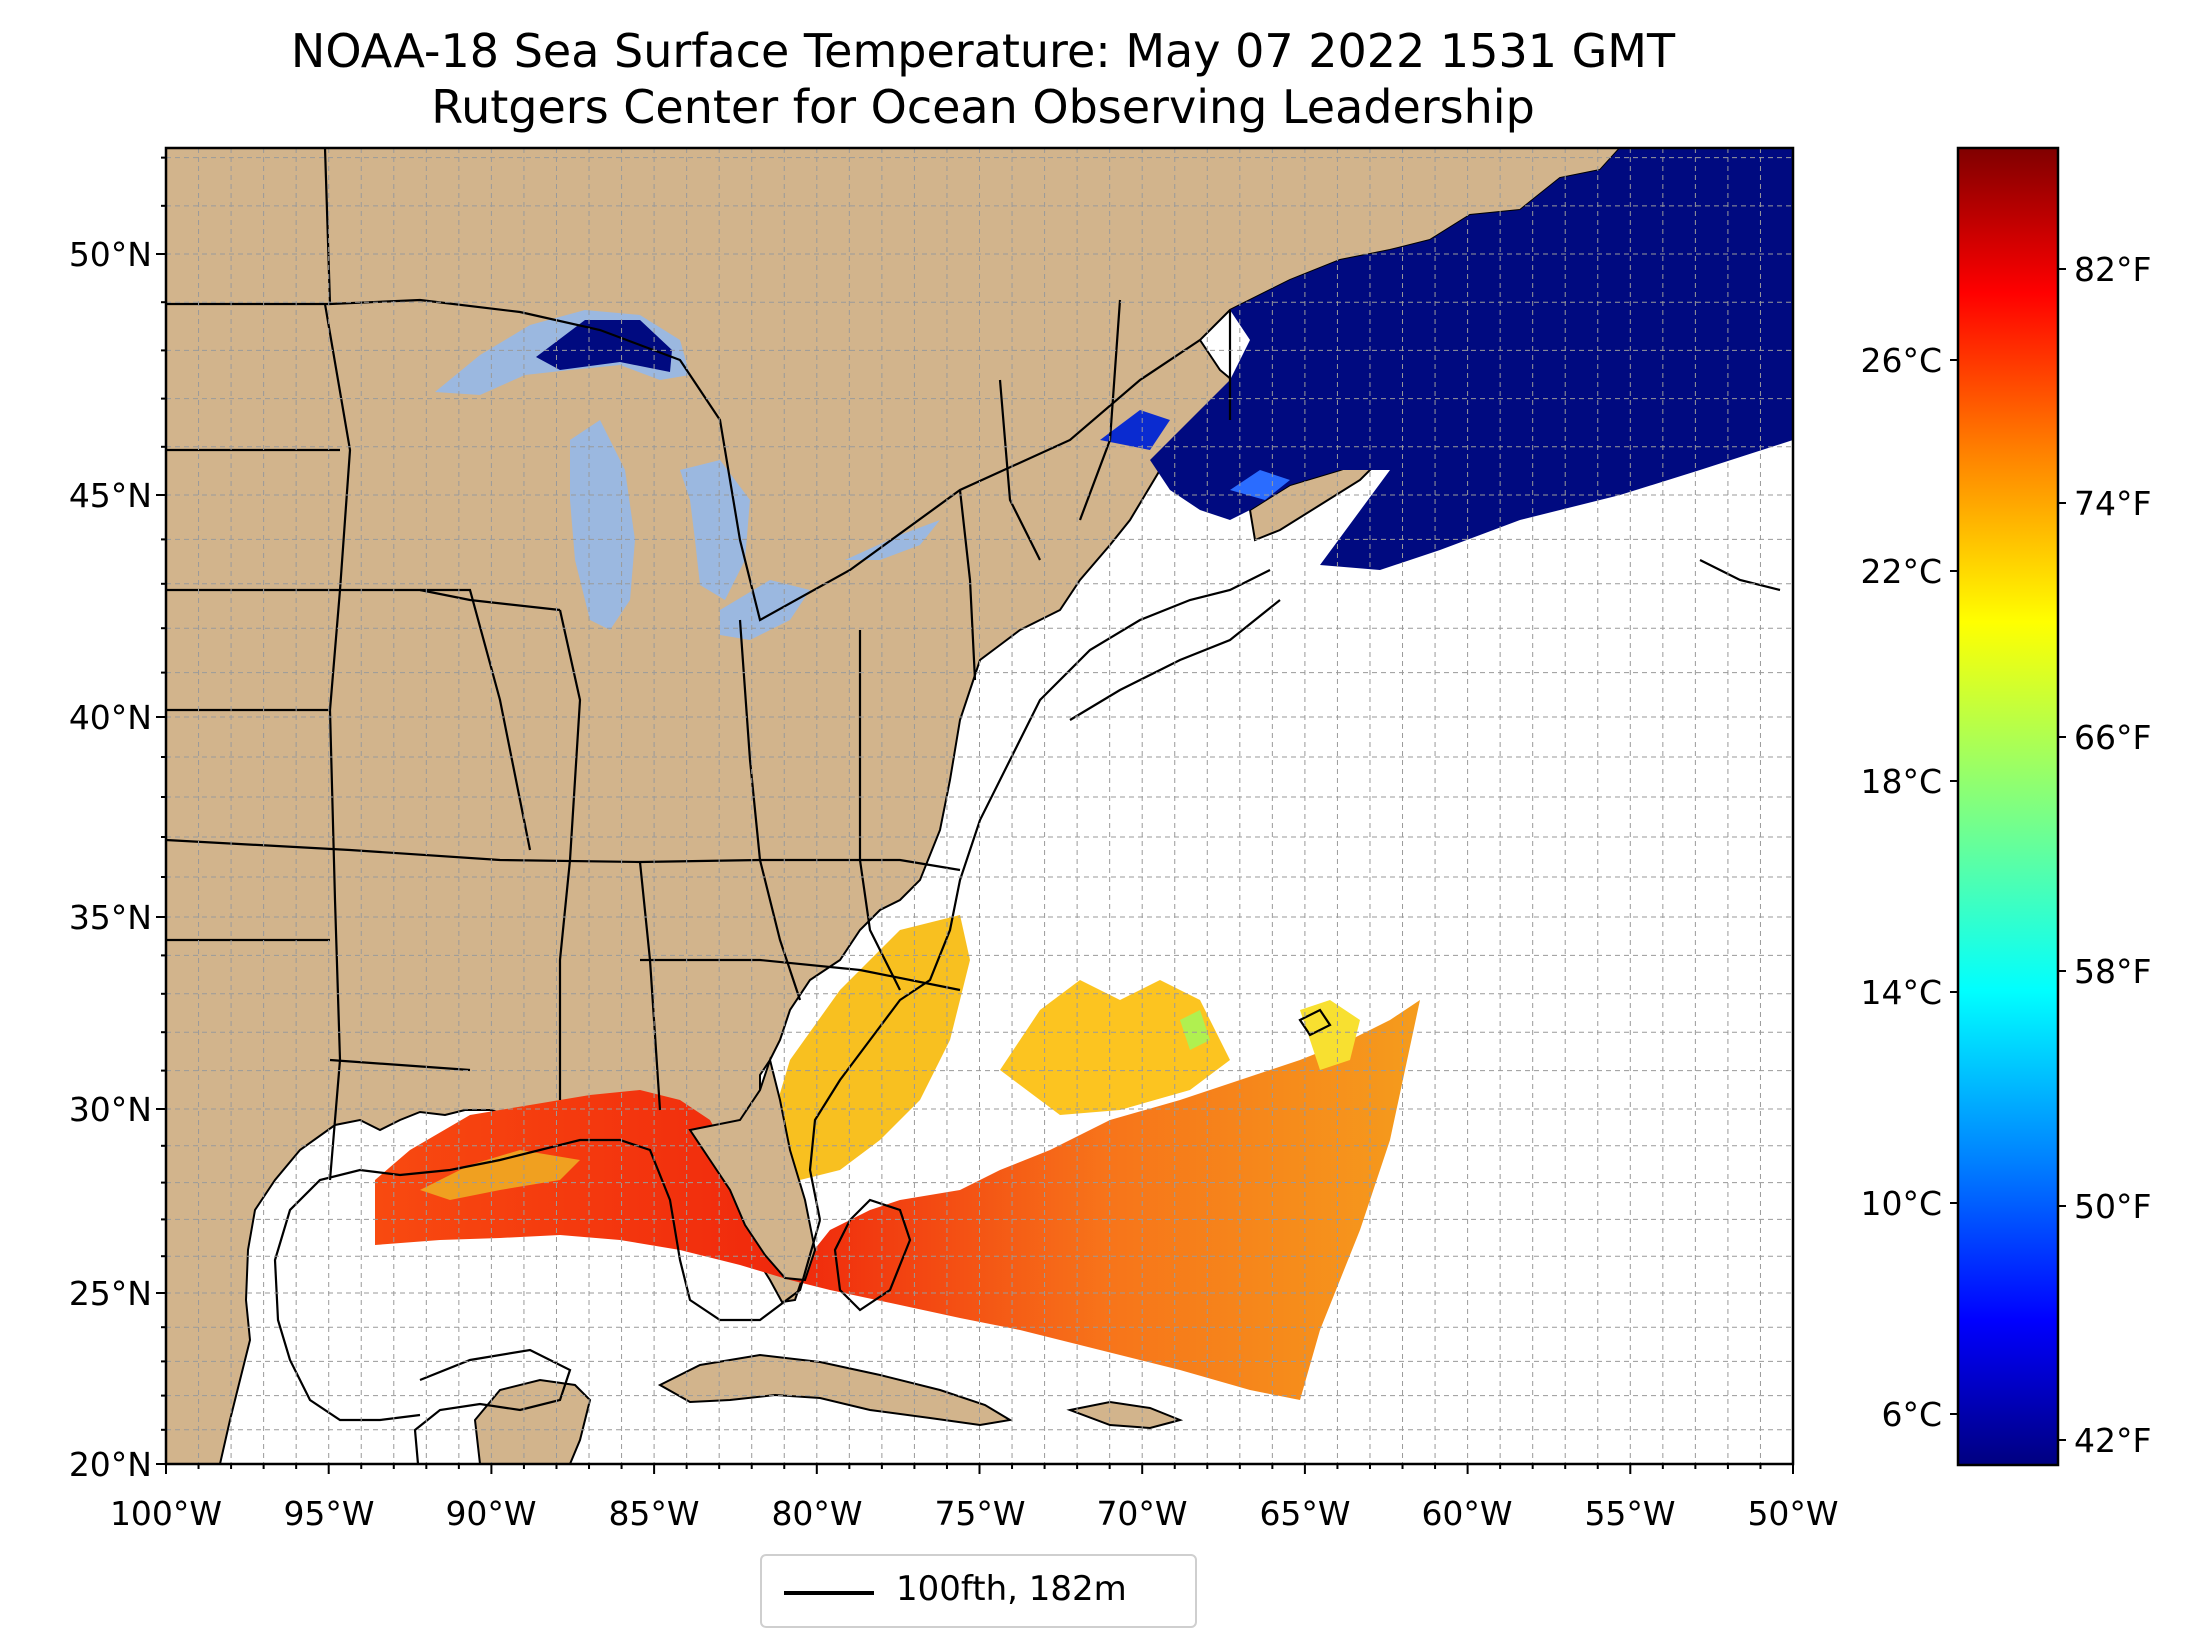 The image size is (2201, 1647). I want to click on celsius-label: 22°C, so click(1901, 571).